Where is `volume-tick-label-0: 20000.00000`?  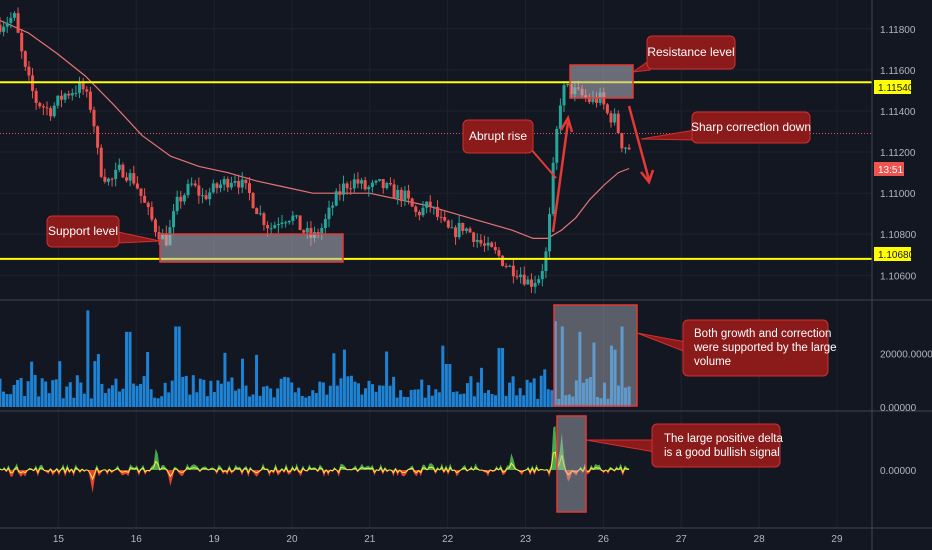
volume-tick-label-0: 20000.00000 is located at coordinates (906, 354).